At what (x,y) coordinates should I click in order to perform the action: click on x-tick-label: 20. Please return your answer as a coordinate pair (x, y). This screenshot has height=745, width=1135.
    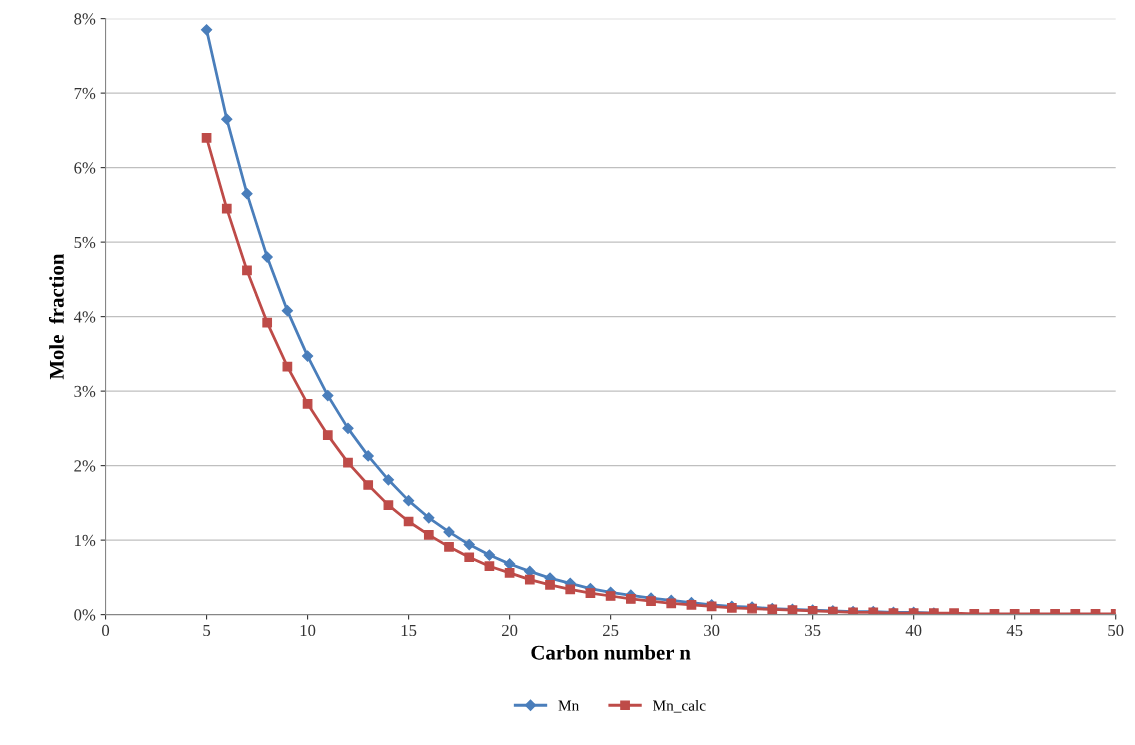
    Looking at the image, I should click on (510, 630).